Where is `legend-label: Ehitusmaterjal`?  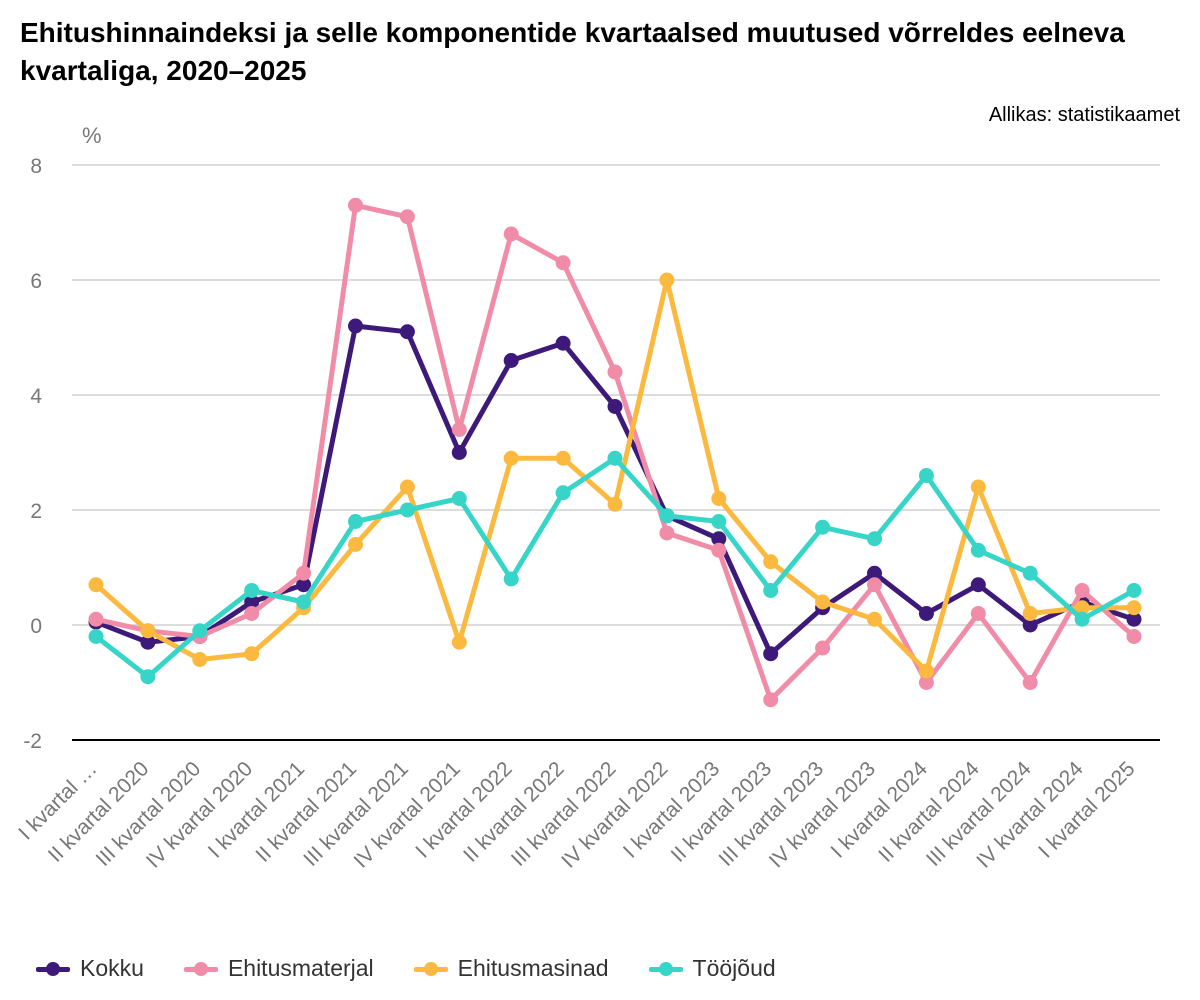 legend-label: Ehitusmaterjal is located at coordinates (300, 968).